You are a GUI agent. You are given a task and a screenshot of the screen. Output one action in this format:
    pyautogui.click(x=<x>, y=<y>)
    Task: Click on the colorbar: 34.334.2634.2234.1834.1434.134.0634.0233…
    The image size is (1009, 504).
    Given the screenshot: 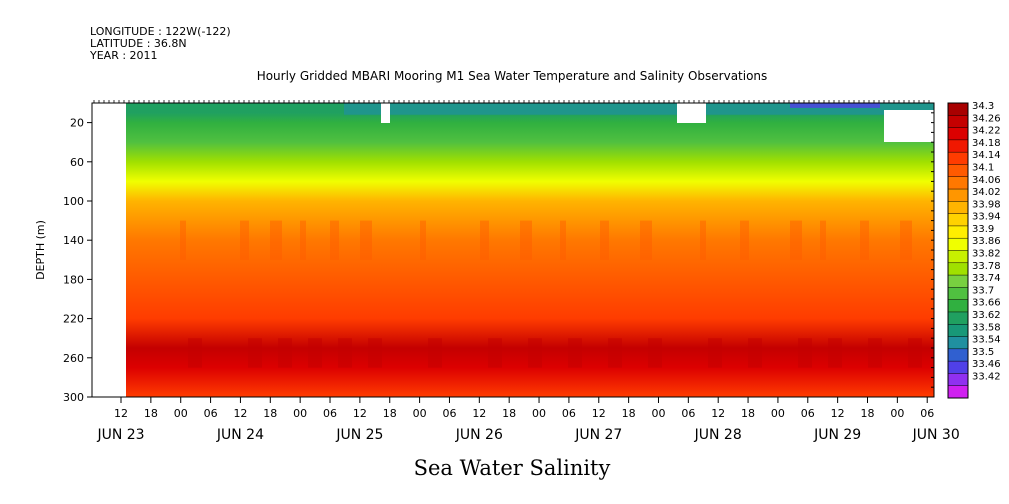 What is the action you would take?
    pyautogui.click(x=974, y=250)
    